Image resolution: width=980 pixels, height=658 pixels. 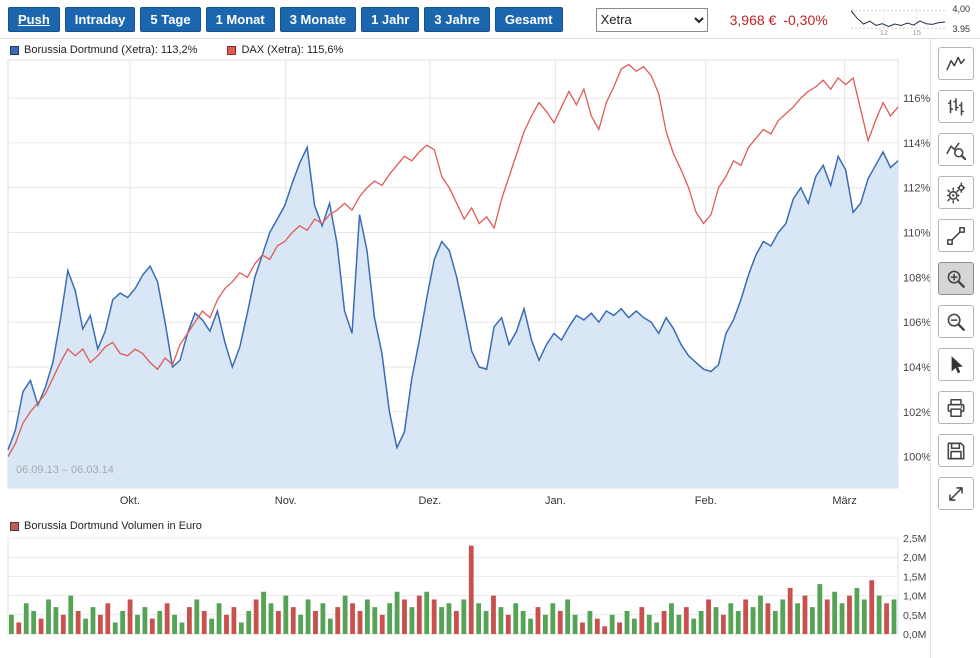 I want to click on range-5tage-button: 5 Tage, so click(x=170, y=19).